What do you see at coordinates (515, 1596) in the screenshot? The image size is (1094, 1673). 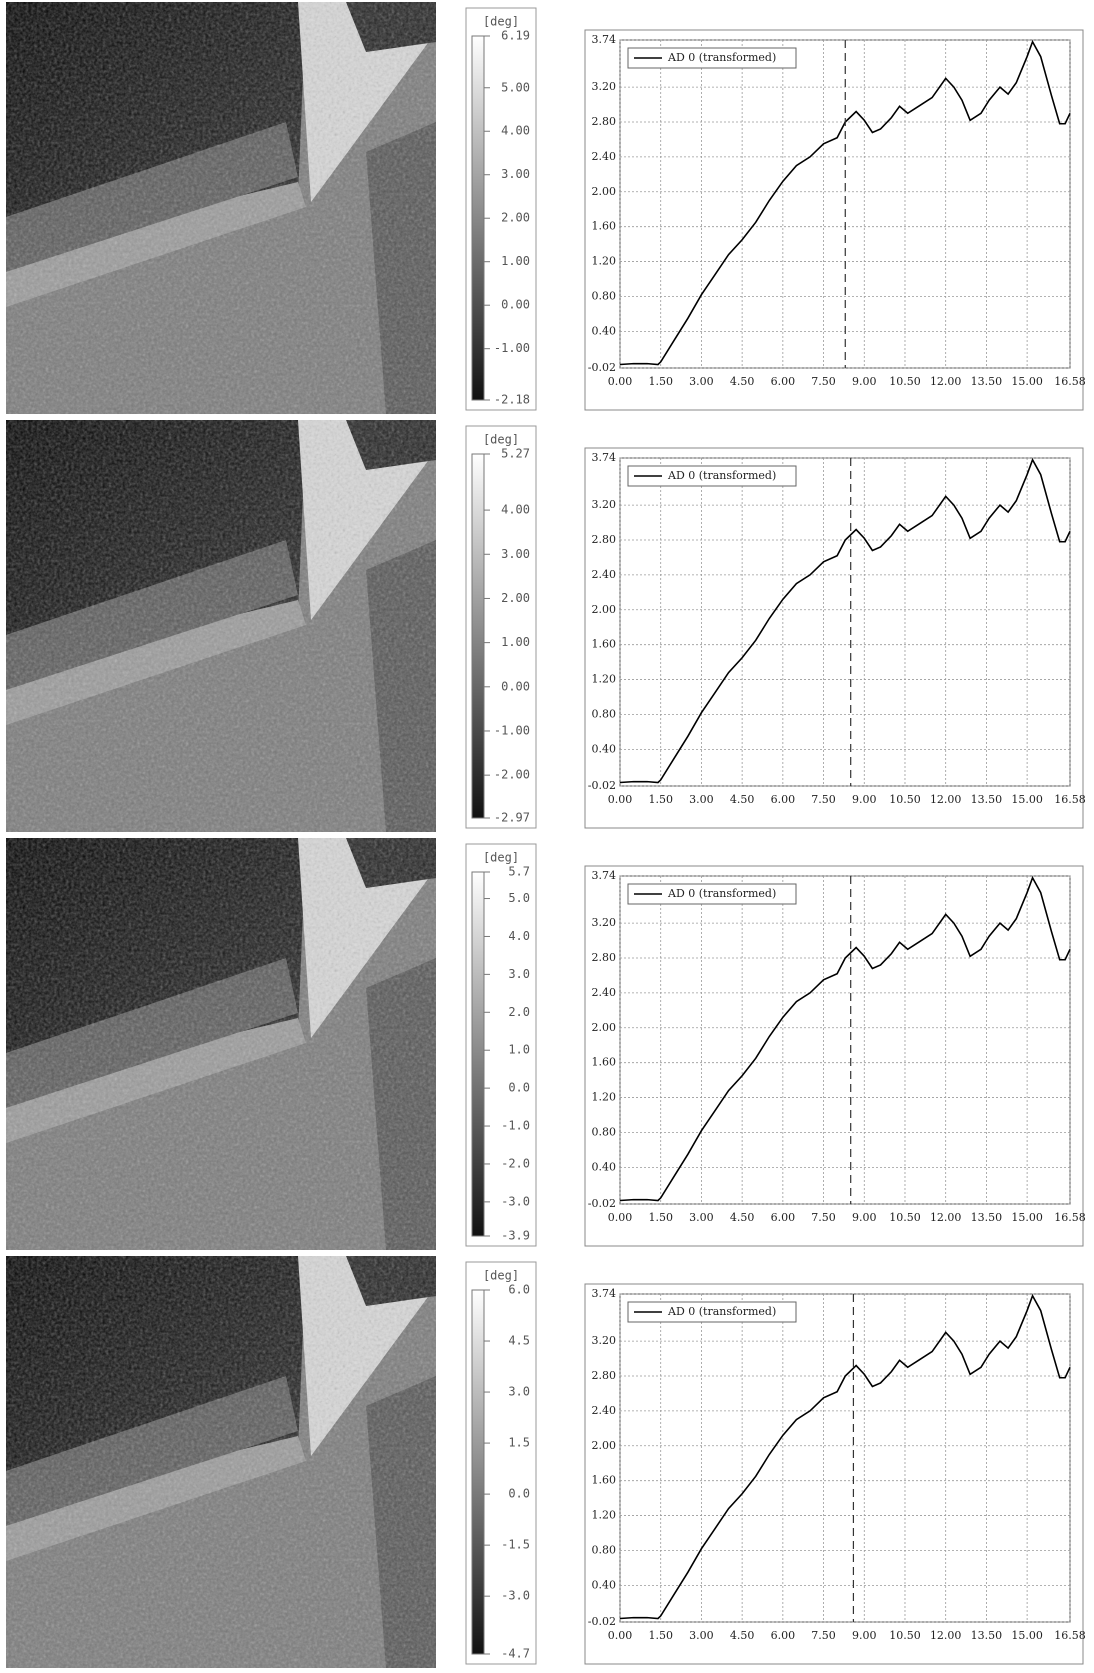 I see `colorbar-tick-label: -3.0` at bounding box center [515, 1596].